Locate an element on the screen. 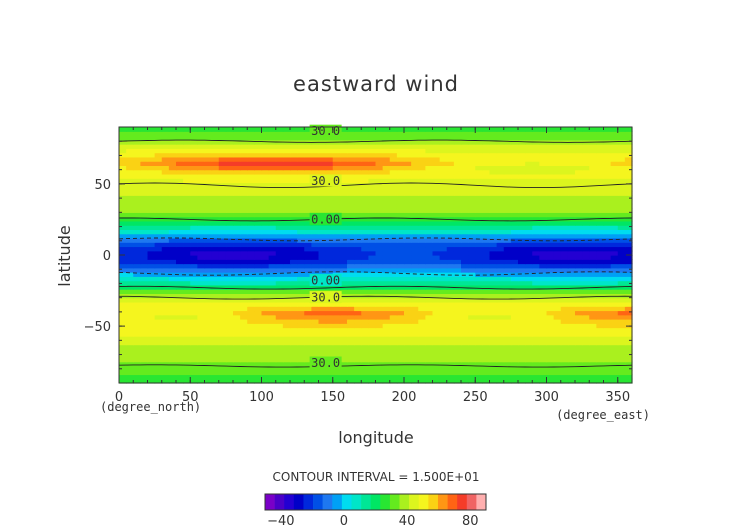  contour-line is located at coordinates (375, 366).